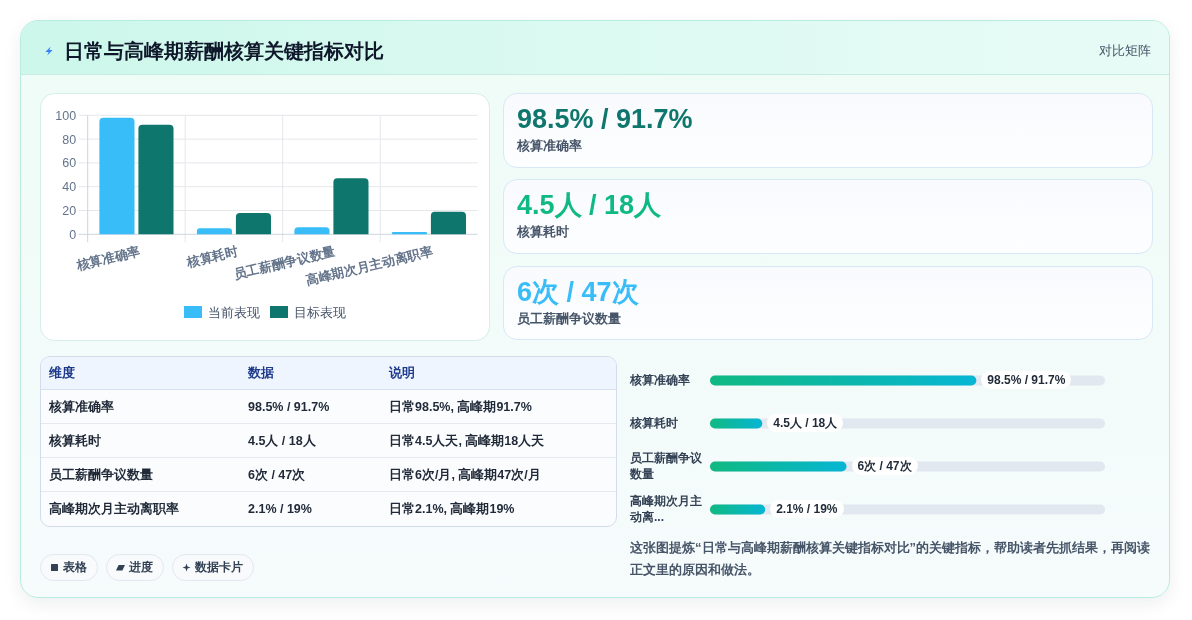 The image size is (1192, 620). What do you see at coordinates (543, 232) in the screenshot?
I see `text: 核算耗时` at bounding box center [543, 232].